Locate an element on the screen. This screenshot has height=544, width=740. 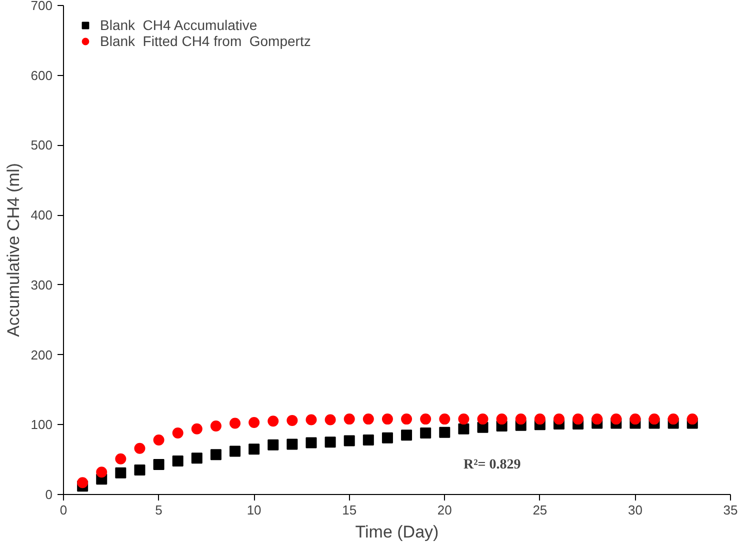
x-tick-label: 25 is located at coordinates (540, 510).